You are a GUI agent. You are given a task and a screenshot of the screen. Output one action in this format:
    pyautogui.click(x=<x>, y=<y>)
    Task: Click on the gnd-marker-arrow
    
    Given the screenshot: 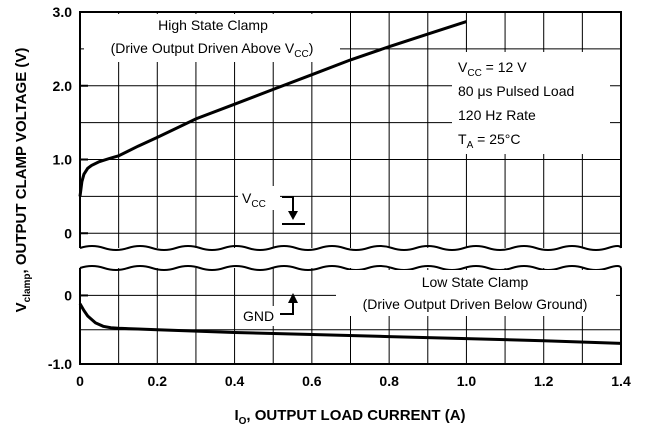 What is the action you would take?
    pyautogui.click(x=289, y=304)
    